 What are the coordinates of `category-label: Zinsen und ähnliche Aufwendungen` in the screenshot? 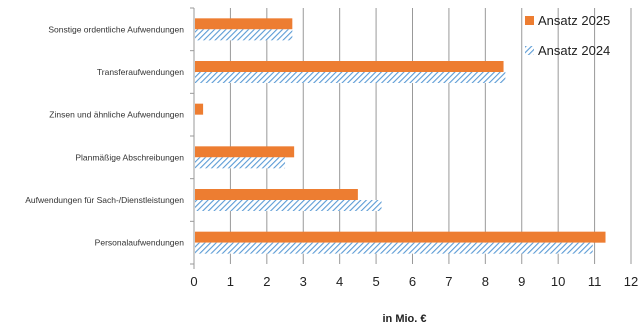 It's located at (116, 115).